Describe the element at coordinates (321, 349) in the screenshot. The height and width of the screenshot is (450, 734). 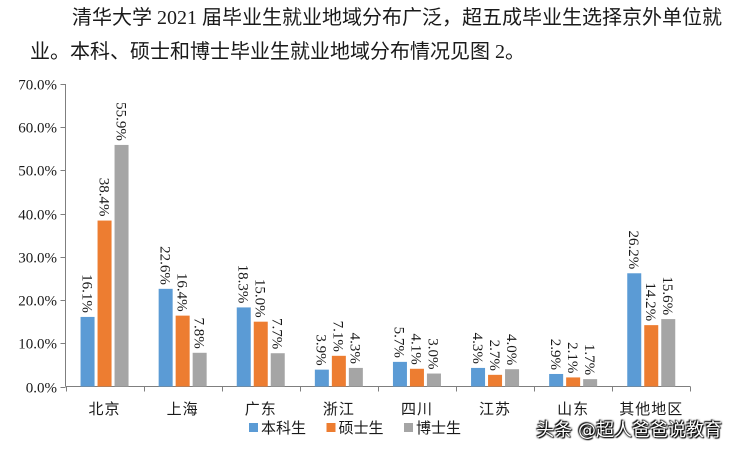
I see `data-label: 3.9%` at that location.